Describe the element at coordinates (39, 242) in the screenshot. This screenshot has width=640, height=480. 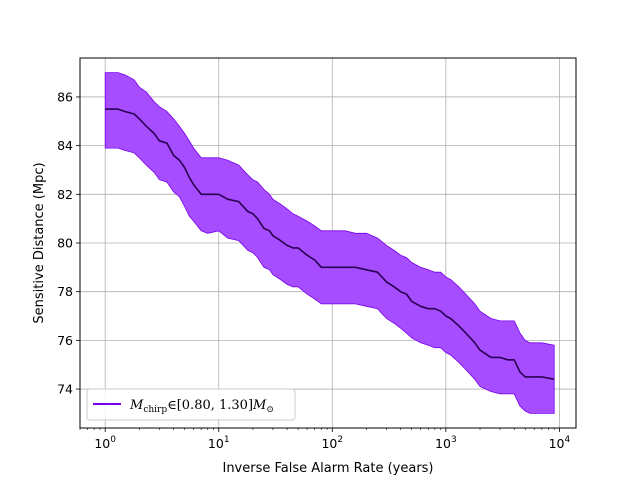
I see `y-axis-label: Sensitive Distance (Mpc)` at that location.